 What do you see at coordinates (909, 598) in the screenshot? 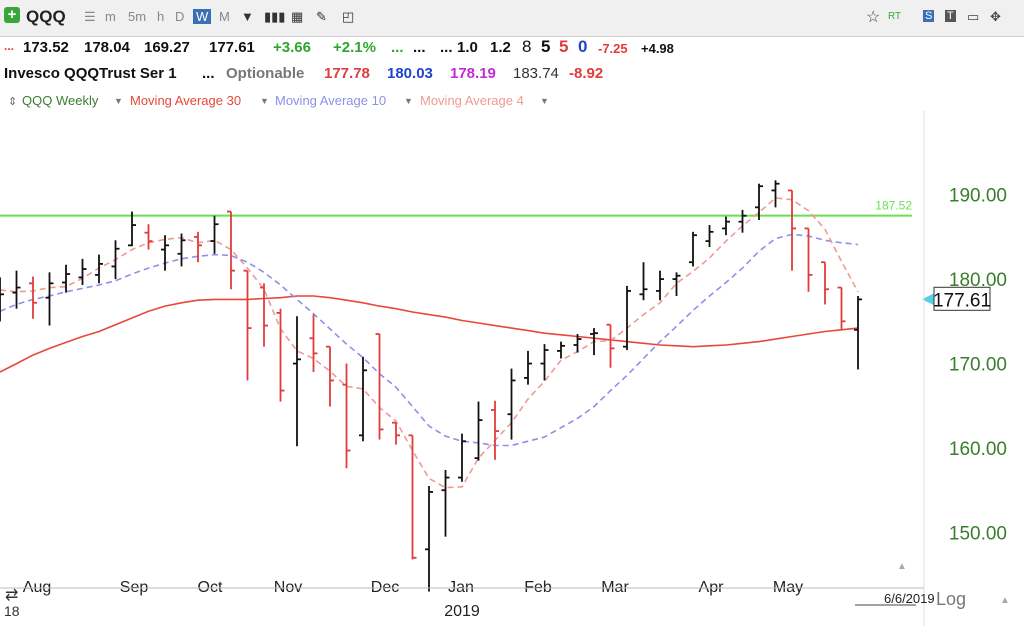
I see `date-label: 6/6/2019` at bounding box center [909, 598].